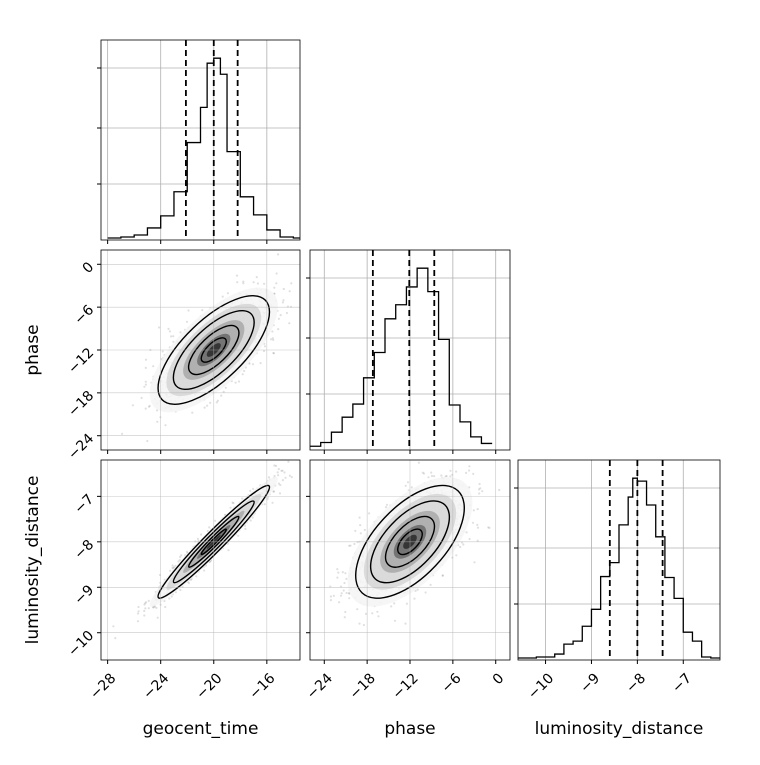  What do you see at coordinates (409, 729) in the screenshot?
I see `x-axis-label: phase` at bounding box center [409, 729].